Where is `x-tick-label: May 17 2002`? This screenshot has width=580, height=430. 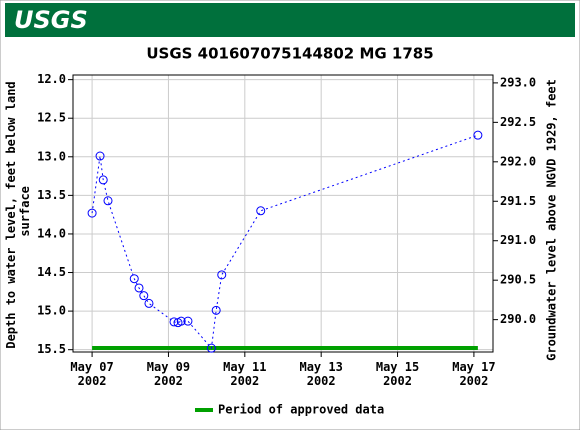
x-tick-label: May 17 2002 is located at coordinates (474, 374).